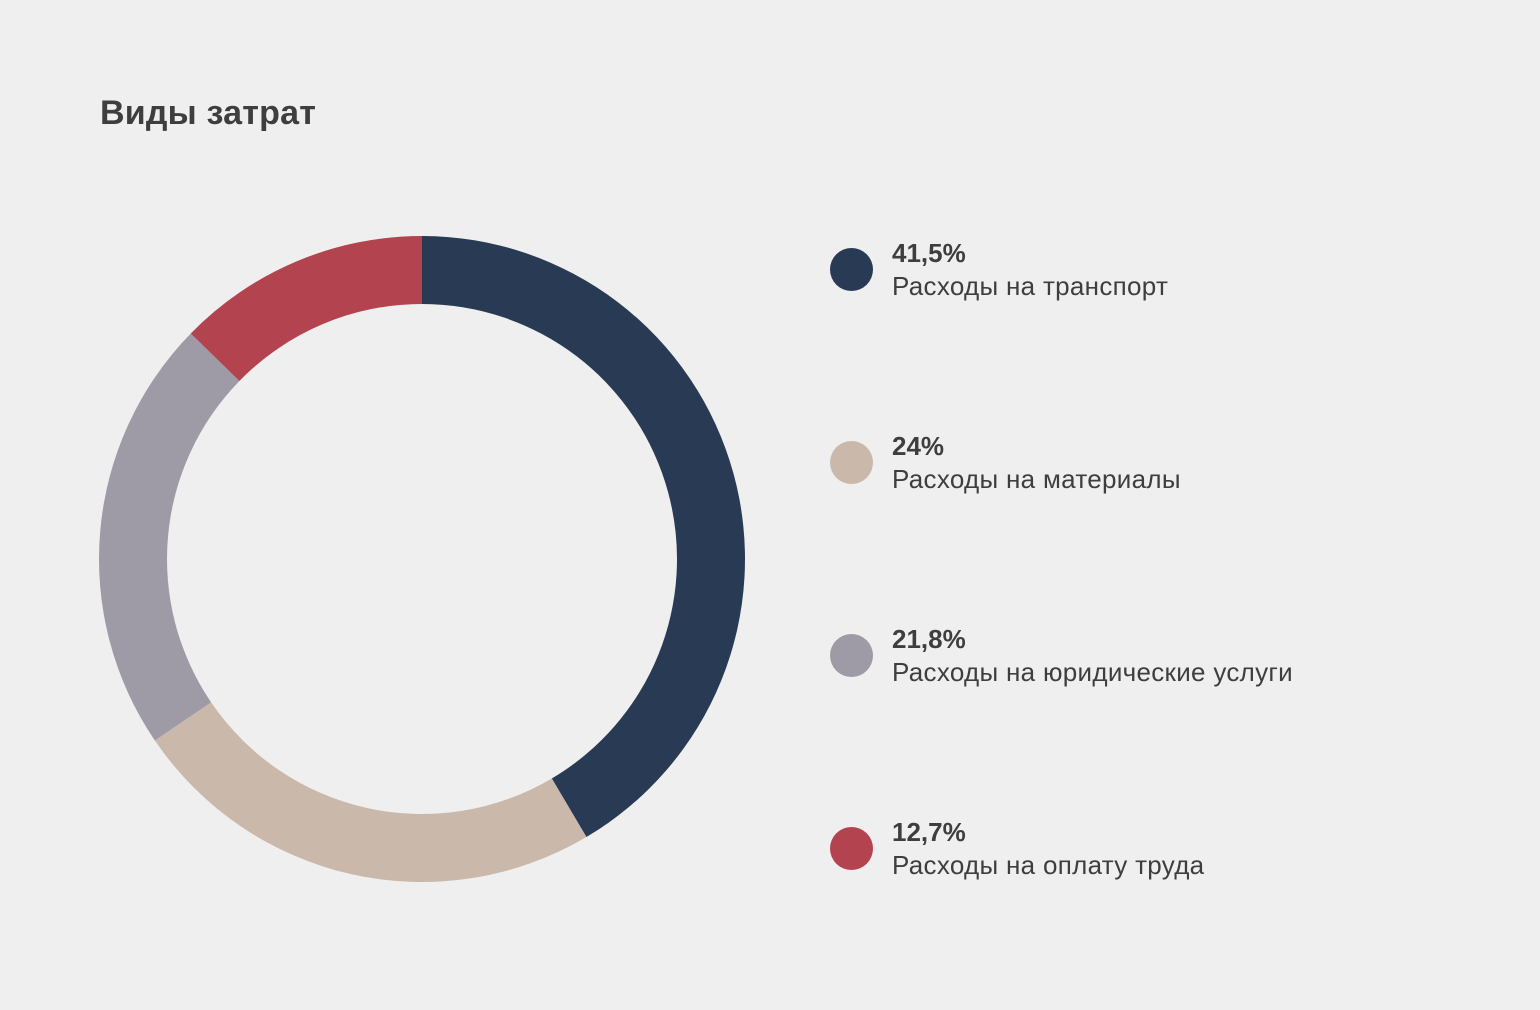  What do you see at coordinates (1036, 479) in the screenshot?
I see `legend-label-materials: Расходы на материалы` at bounding box center [1036, 479].